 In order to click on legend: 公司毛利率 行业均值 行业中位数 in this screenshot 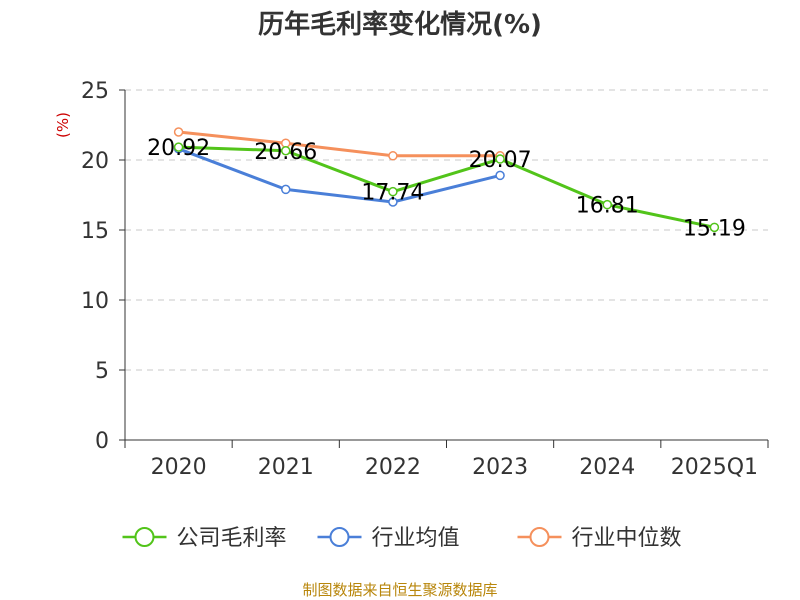, I will do `click(402, 538)`.